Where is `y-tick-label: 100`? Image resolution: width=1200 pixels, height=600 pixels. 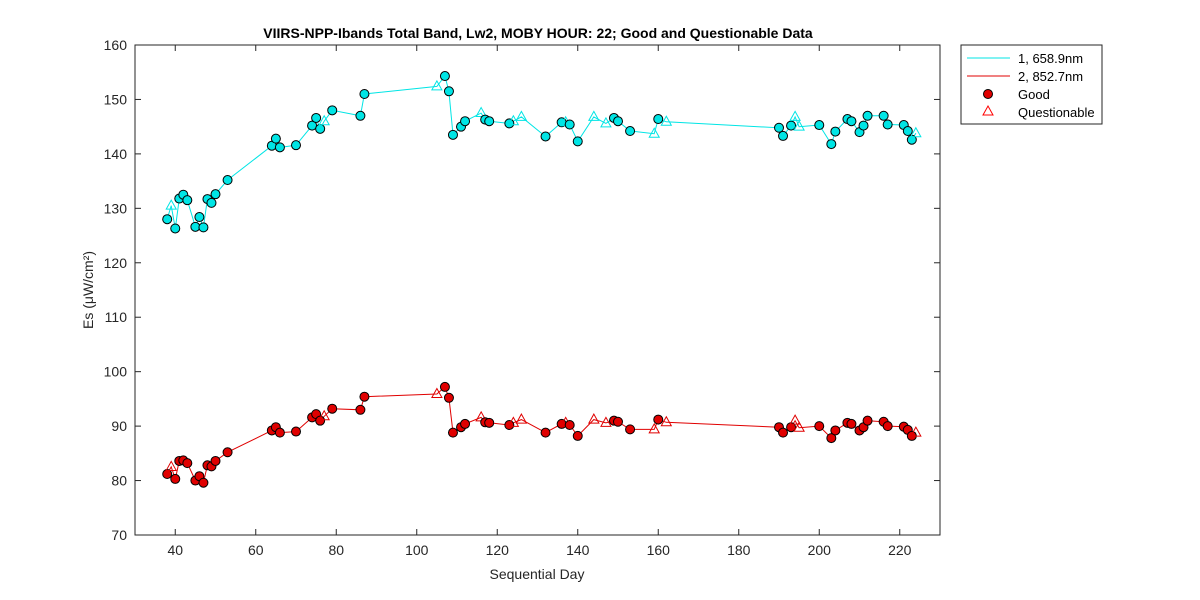 y-tick-label: 100 is located at coordinates (116, 372).